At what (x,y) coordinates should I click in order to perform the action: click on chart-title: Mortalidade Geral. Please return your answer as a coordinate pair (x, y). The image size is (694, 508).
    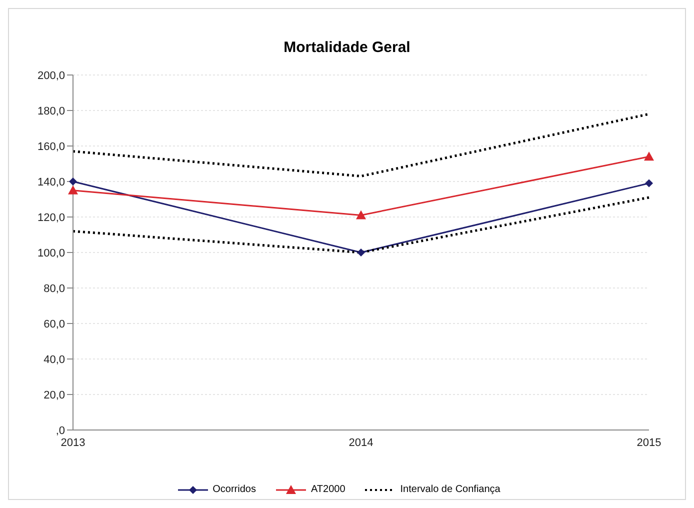
    Looking at the image, I should click on (347, 48).